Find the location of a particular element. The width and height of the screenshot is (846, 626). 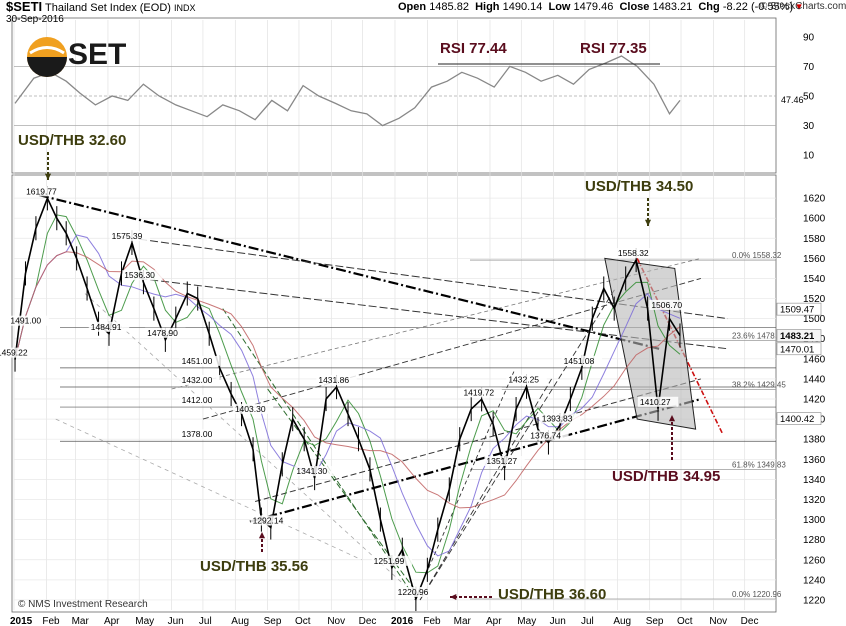

x-tick-label: 2015 is located at coordinates (21, 621).